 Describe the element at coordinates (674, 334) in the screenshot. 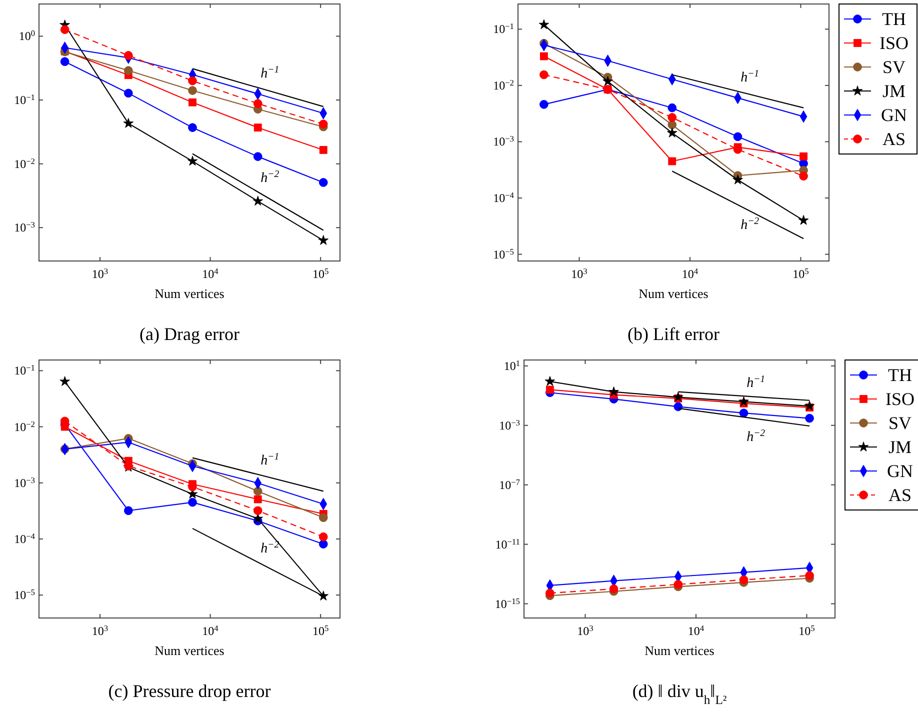

I see `text: (b) Lift error` at that location.